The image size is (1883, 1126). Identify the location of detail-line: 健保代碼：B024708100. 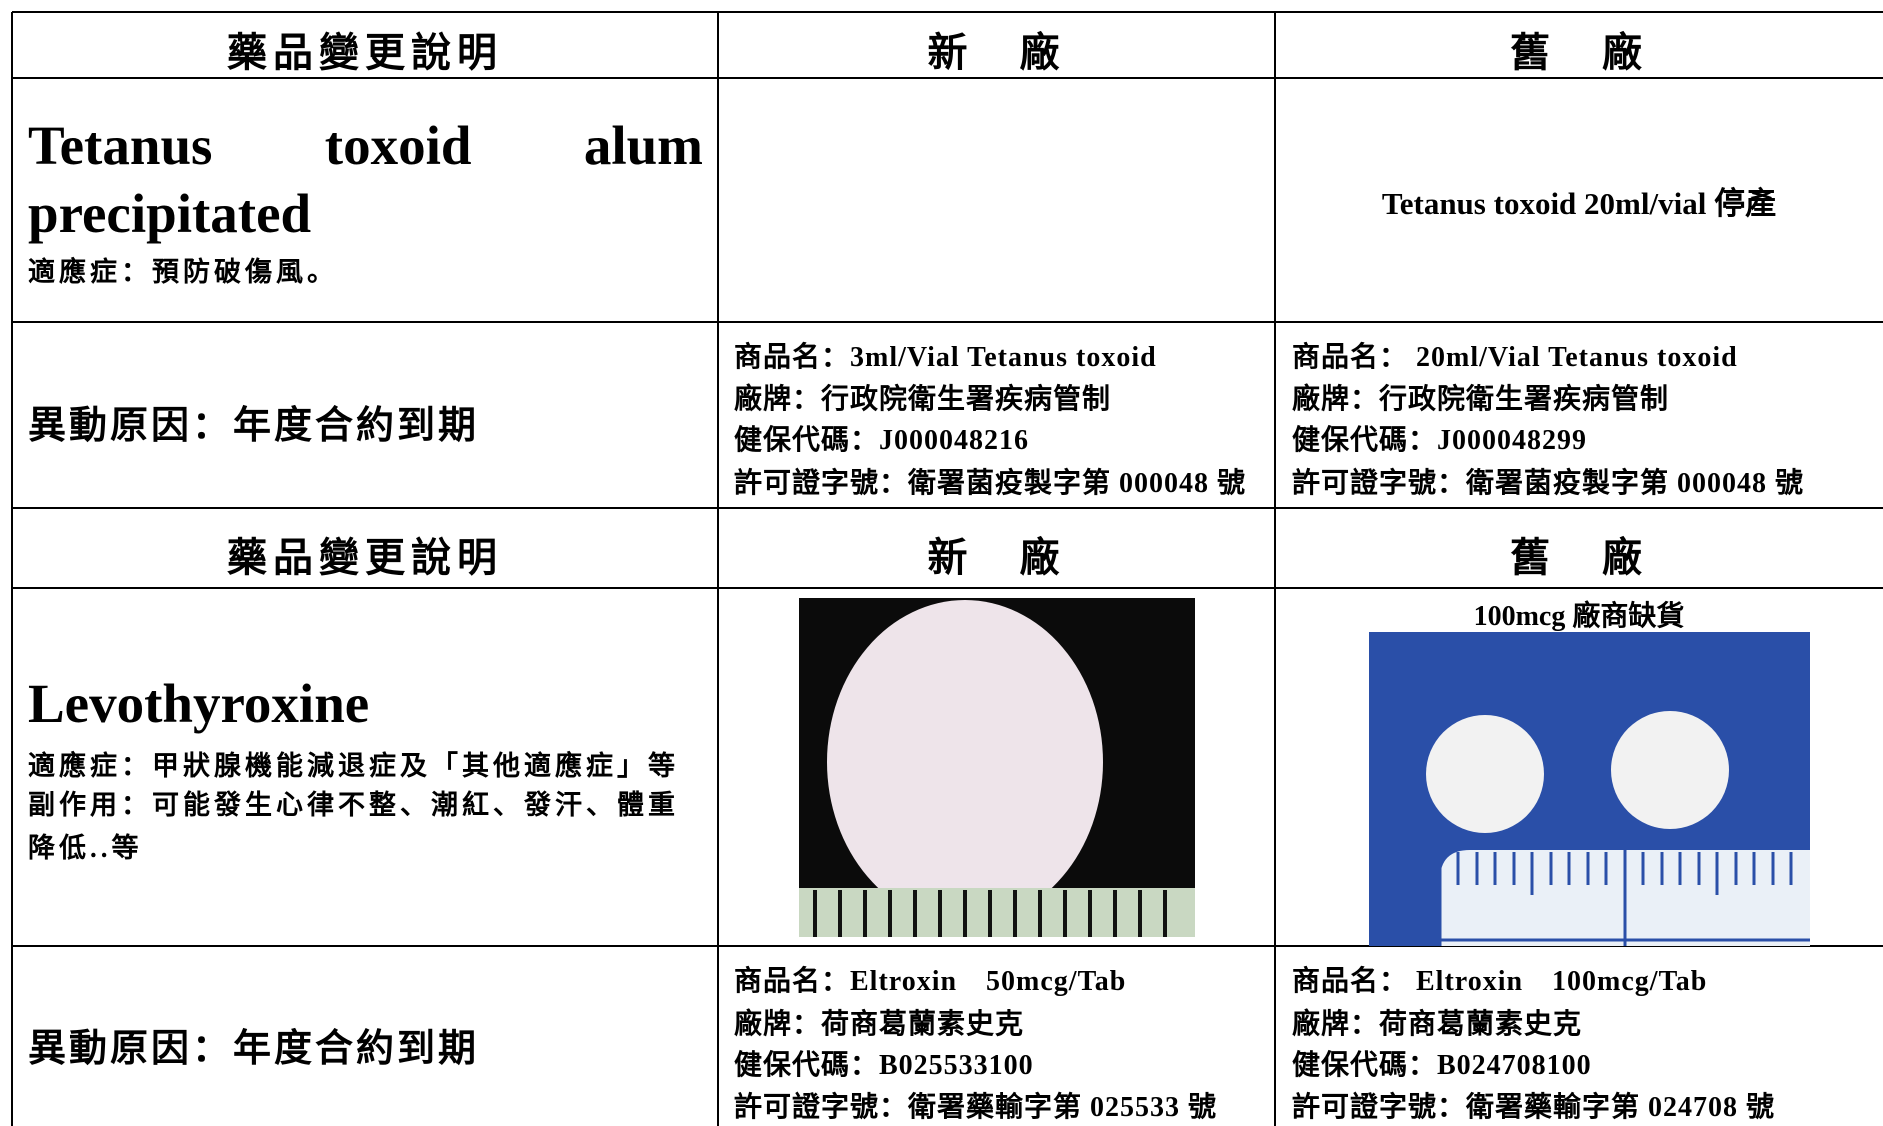
(1442, 1065).